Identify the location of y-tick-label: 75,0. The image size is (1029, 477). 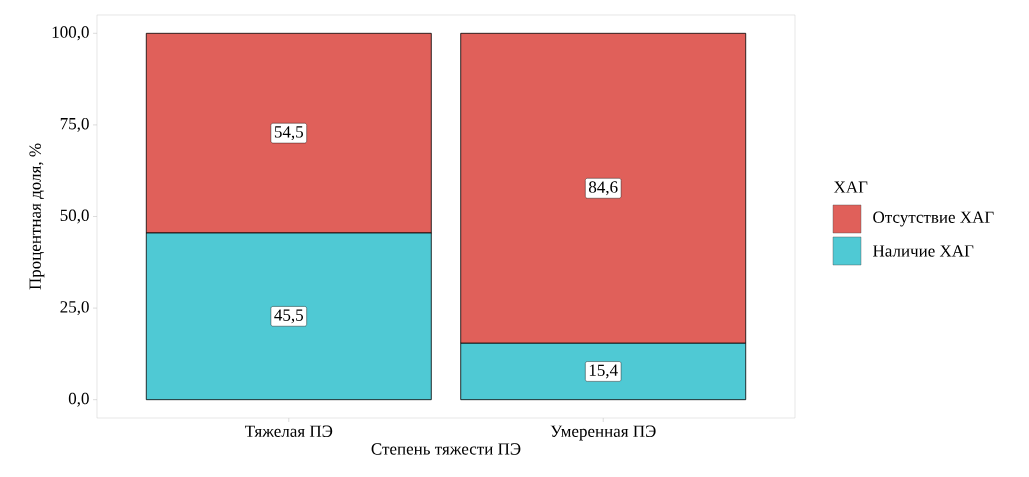
(74, 124).